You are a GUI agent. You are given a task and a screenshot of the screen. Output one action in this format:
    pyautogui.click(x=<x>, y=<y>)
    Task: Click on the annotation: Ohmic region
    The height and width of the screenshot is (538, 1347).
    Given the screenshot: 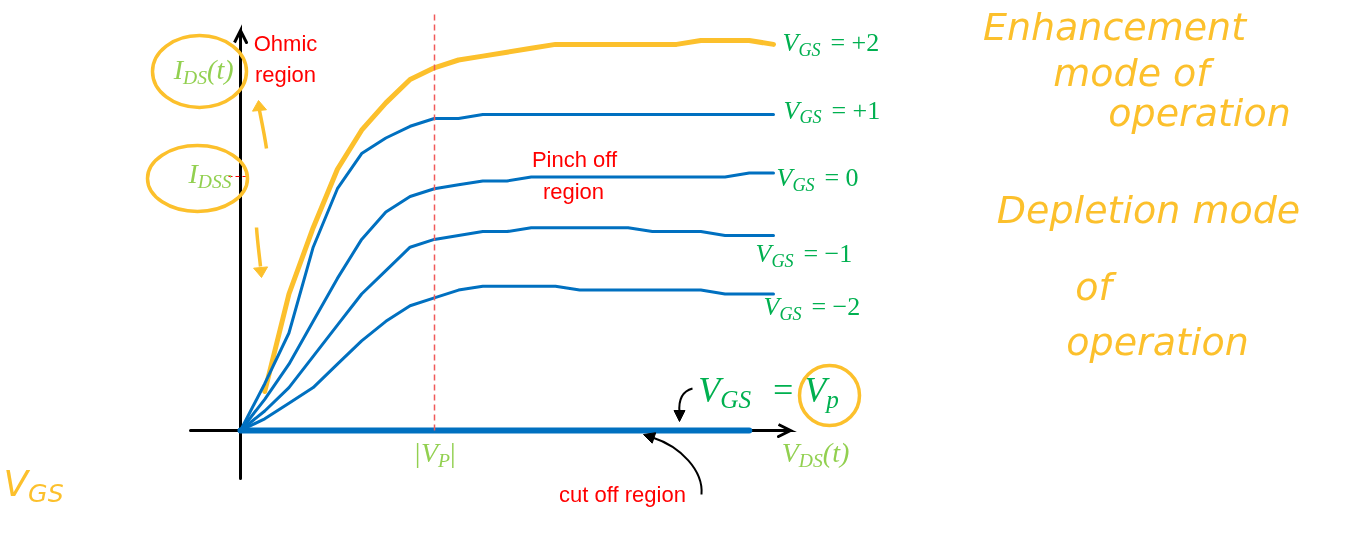 What is the action you would take?
    pyautogui.click(x=285, y=58)
    